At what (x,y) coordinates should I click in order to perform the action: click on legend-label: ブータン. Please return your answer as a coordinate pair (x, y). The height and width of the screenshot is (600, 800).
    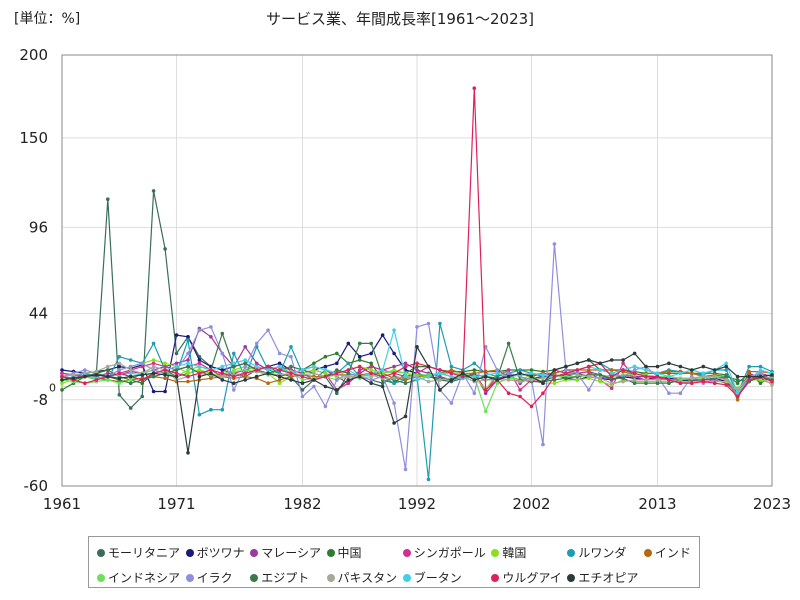
    Looking at the image, I should click on (437, 578).